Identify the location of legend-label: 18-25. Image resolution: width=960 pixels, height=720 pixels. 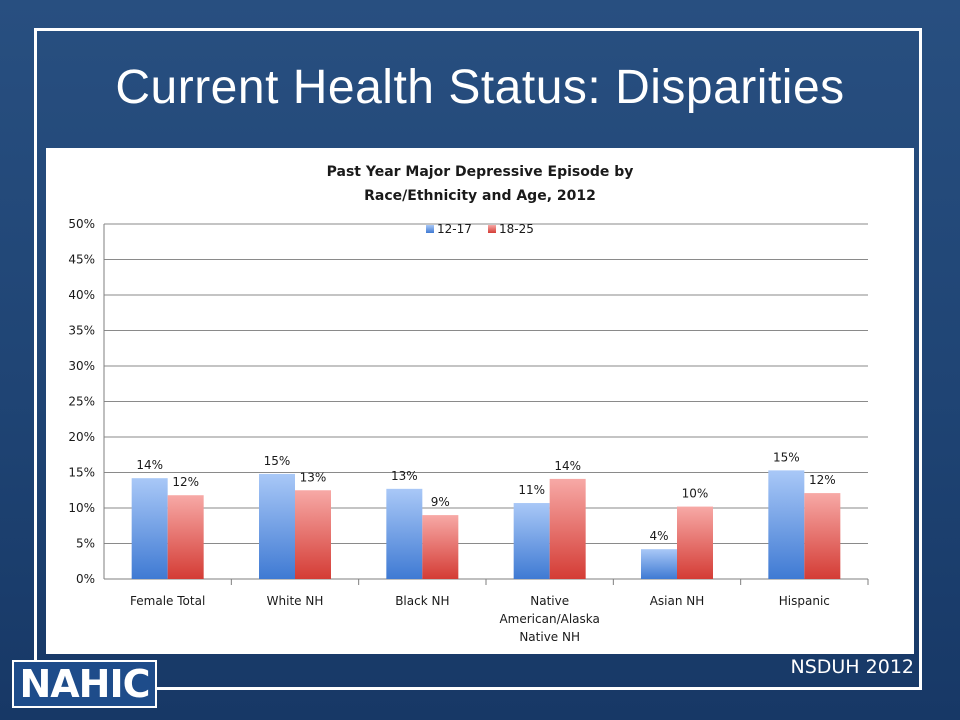
(516, 229).